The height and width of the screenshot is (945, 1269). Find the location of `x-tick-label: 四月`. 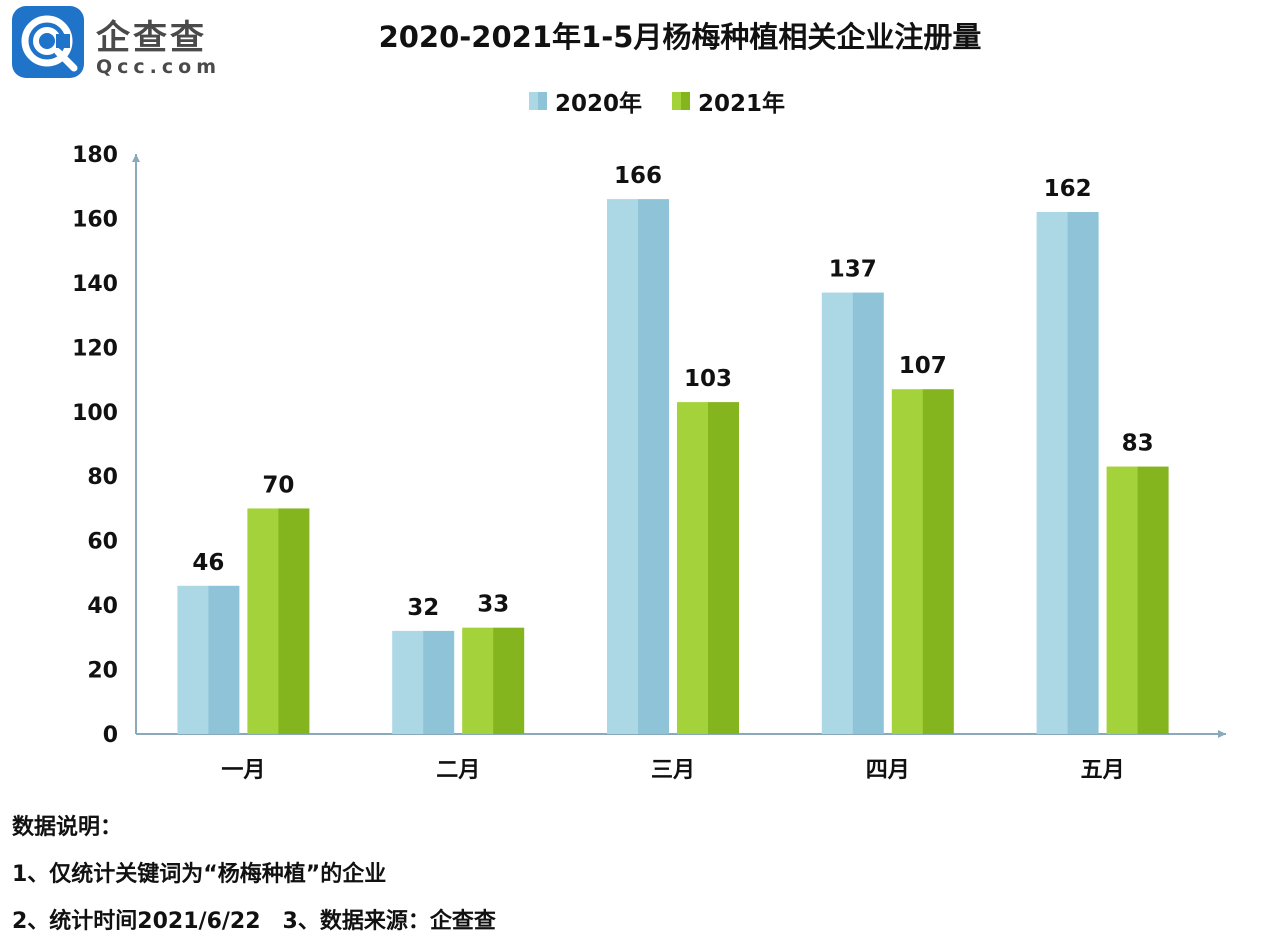

x-tick-label: 四月 is located at coordinates (888, 770).